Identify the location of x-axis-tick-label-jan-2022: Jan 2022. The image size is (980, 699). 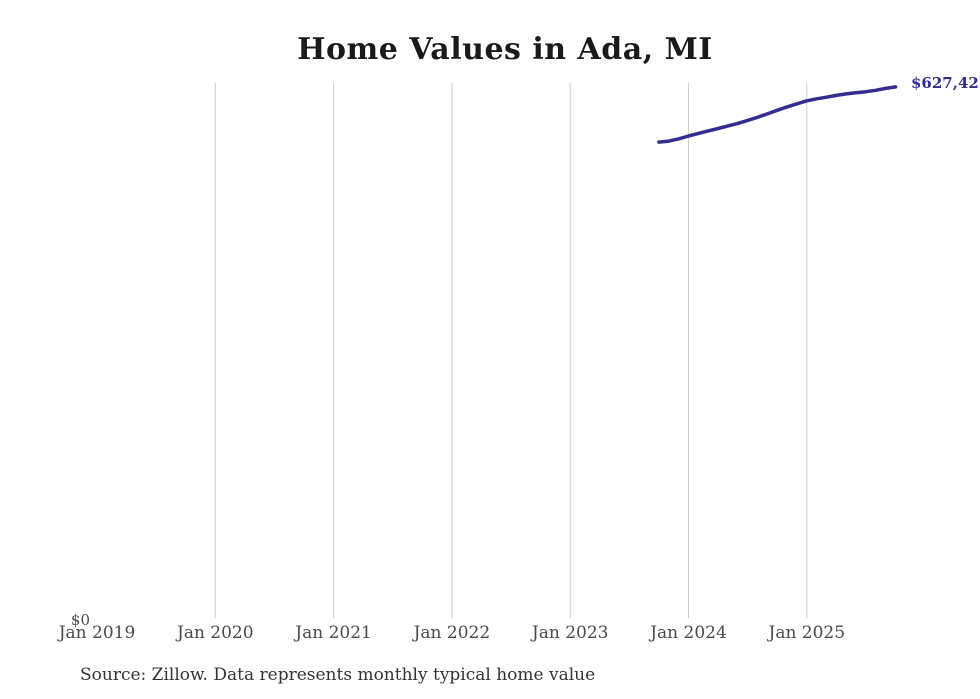
(452, 633).